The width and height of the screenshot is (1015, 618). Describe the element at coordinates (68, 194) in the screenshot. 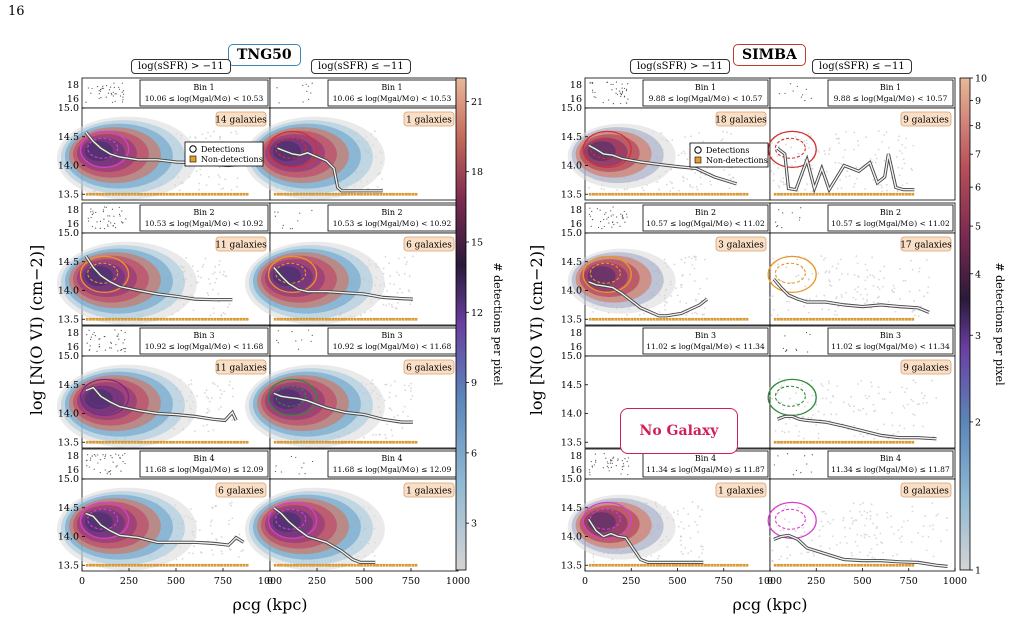

I see `y-tick-label: 13.5` at that location.